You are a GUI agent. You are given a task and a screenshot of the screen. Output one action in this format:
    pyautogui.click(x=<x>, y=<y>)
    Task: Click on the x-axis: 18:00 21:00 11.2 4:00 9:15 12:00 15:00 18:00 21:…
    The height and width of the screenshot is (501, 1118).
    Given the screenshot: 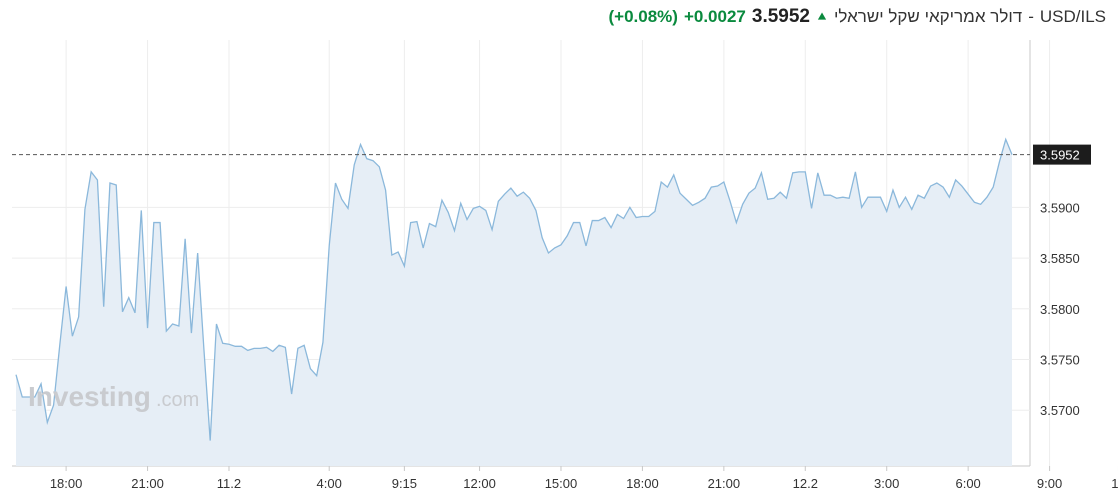 What is the action you would take?
    pyautogui.click(x=584, y=483)
    